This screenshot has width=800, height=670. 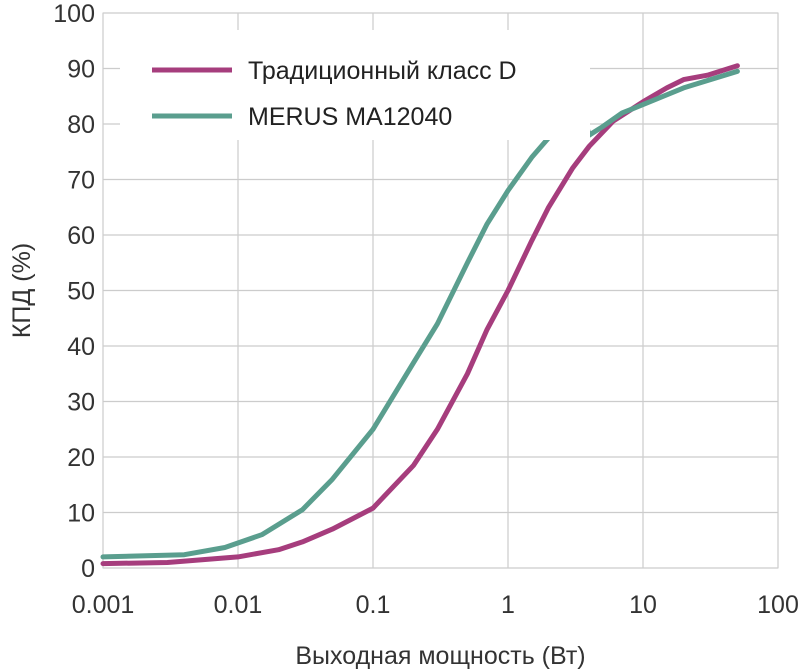 What do you see at coordinates (103, 605) in the screenshot?
I see `x-tick-label: 0.001` at bounding box center [103, 605].